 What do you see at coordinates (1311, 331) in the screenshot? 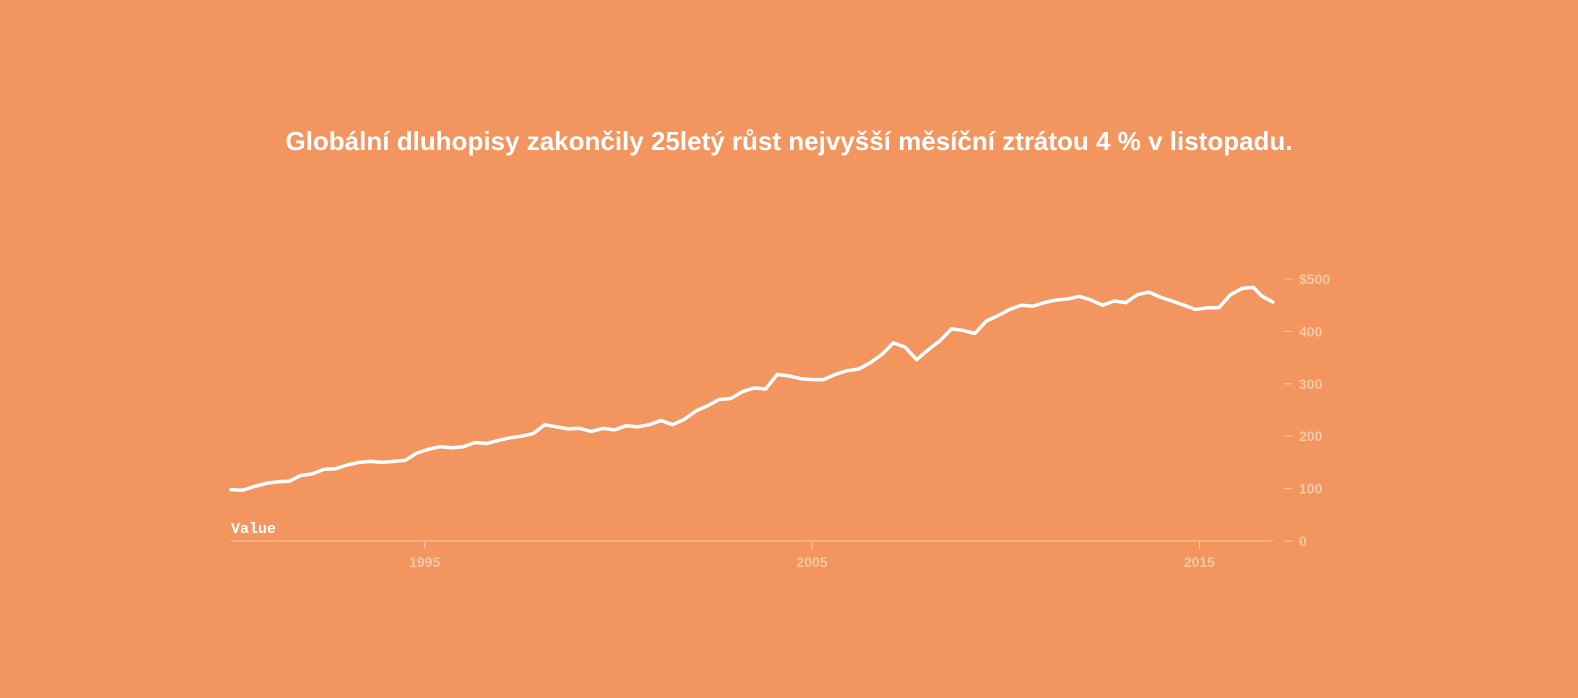
I see `y-tick-label: 400` at bounding box center [1311, 331].